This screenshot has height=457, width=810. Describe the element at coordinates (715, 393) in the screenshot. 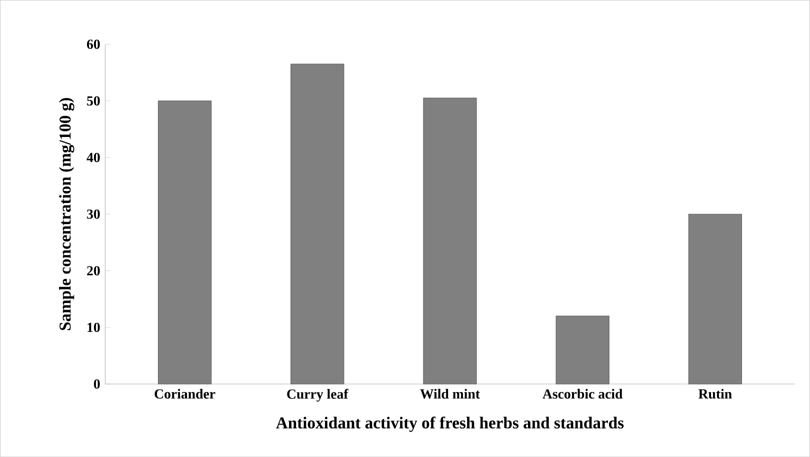

I see `x-tick-label: Rutin` at that location.